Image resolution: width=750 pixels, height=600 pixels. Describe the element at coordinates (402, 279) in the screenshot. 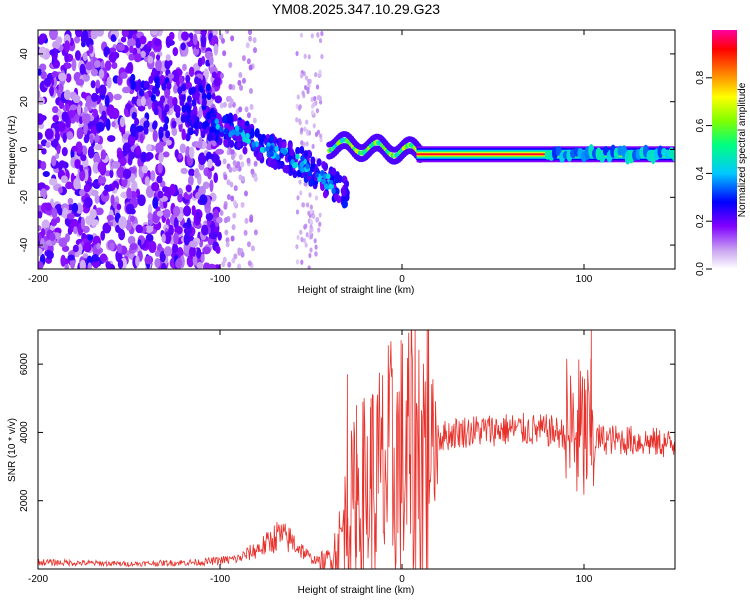

I see `spectrogram-xtick-label: 0` at that location.